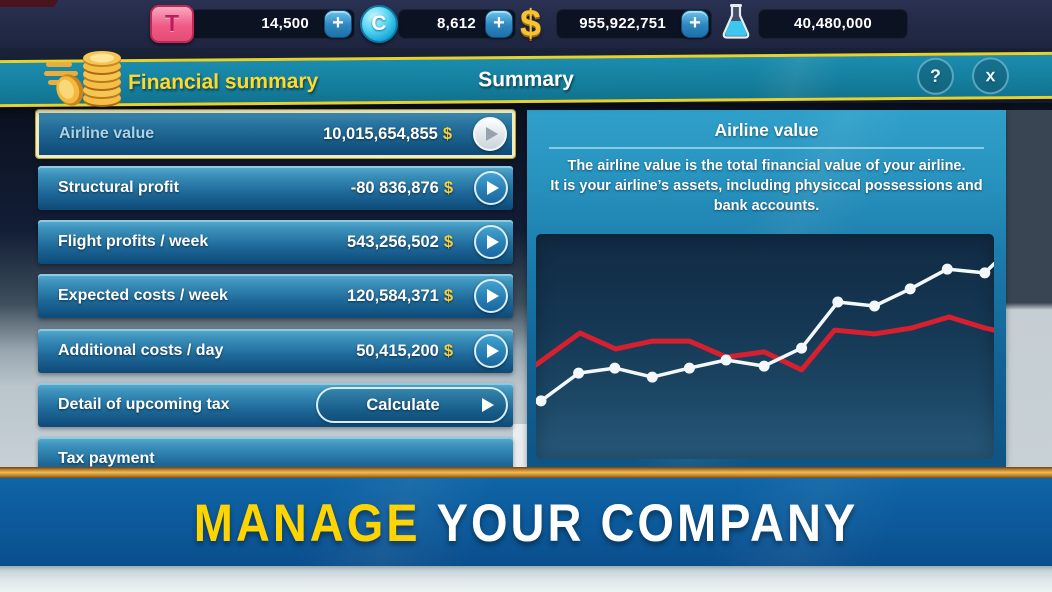 This screenshot has width=1052, height=592. Describe the element at coordinates (307, 522) in the screenshot. I see `banner-highlight: MANAGE` at that location.